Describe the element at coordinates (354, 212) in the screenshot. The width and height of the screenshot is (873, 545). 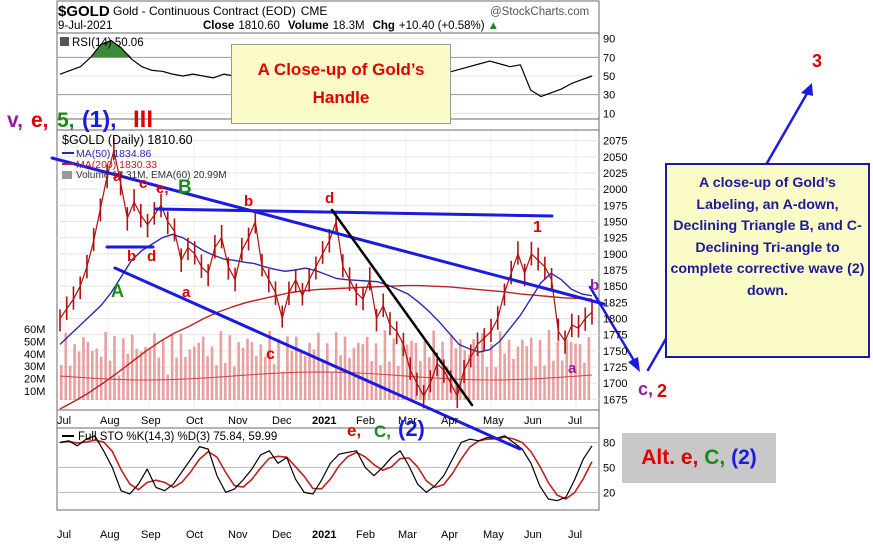
I see `triangle-b-top-line` at that location.